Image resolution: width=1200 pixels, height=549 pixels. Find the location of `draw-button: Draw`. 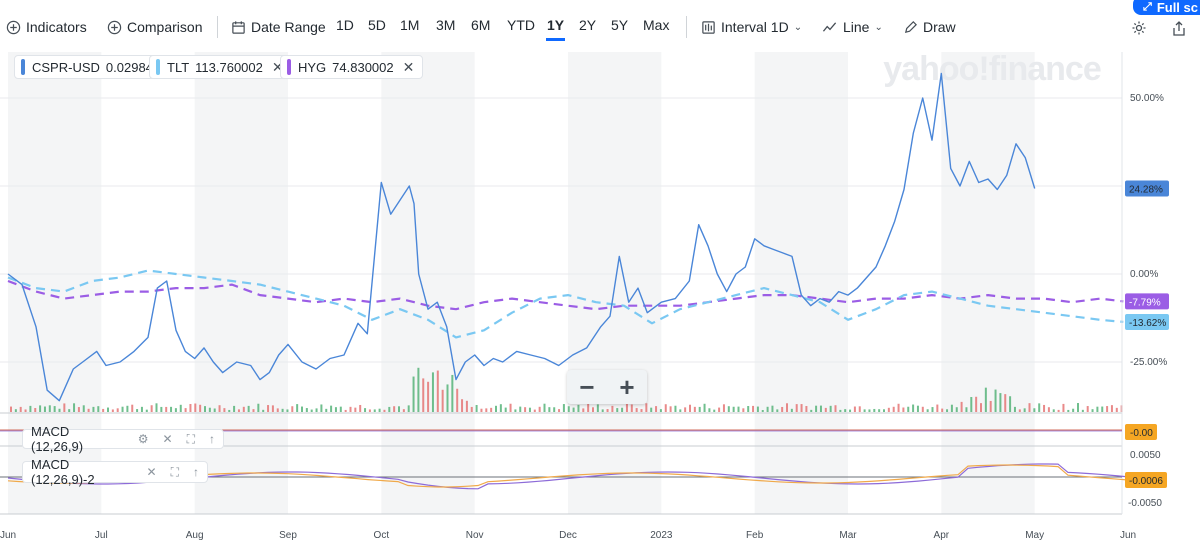

draw-button: Draw is located at coordinates (929, 27).